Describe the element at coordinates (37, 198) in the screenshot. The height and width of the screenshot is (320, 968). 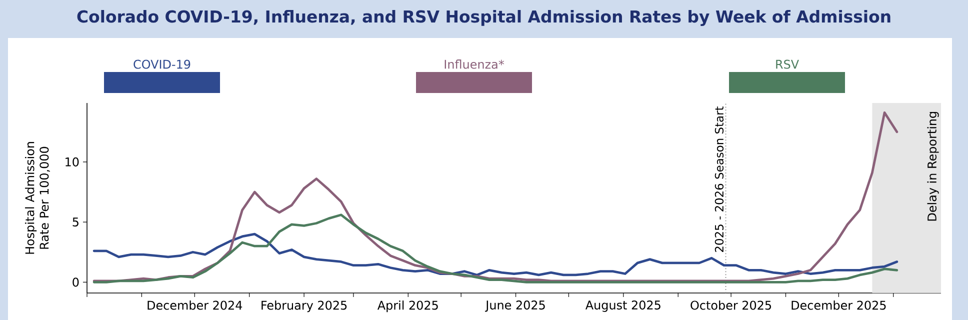
I see `y-axis-title: Hospital Admission Rate Per 100,000` at that location.